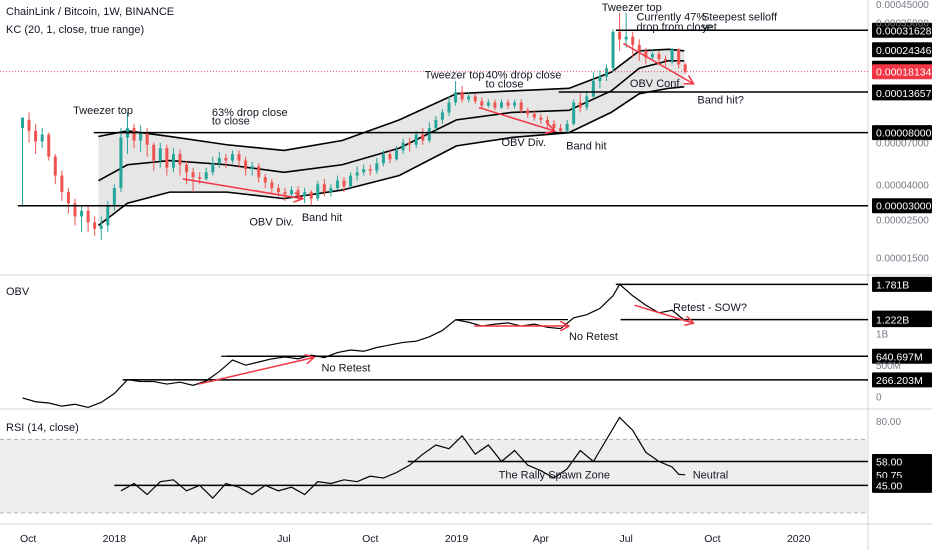 The height and width of the screenshot is (550, 932). I want to click on obv-level-tag: 640.697M, so click(899, 357).